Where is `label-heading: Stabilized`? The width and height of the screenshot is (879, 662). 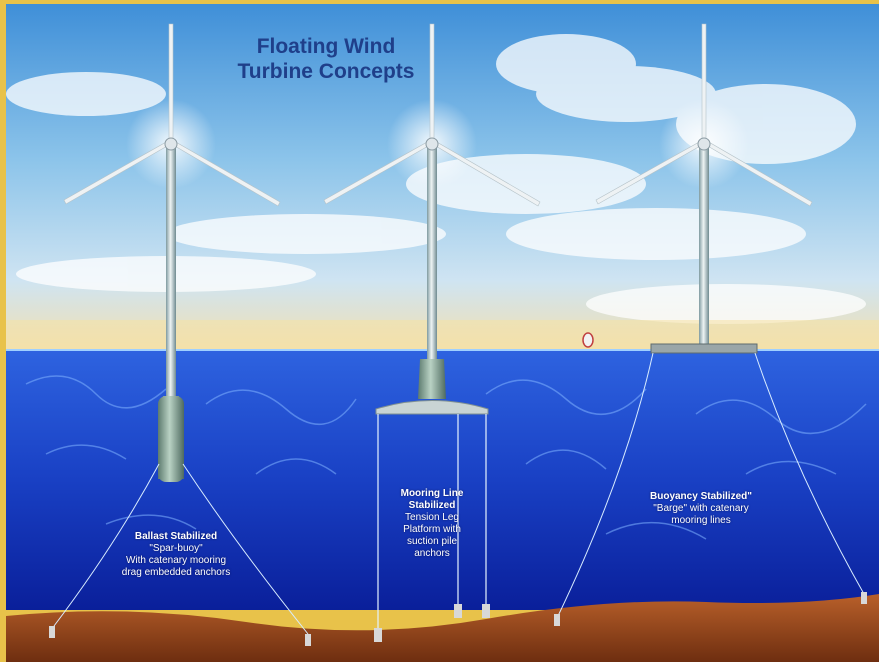
label-heading: Stabilized is located at coordinates (432, 505).